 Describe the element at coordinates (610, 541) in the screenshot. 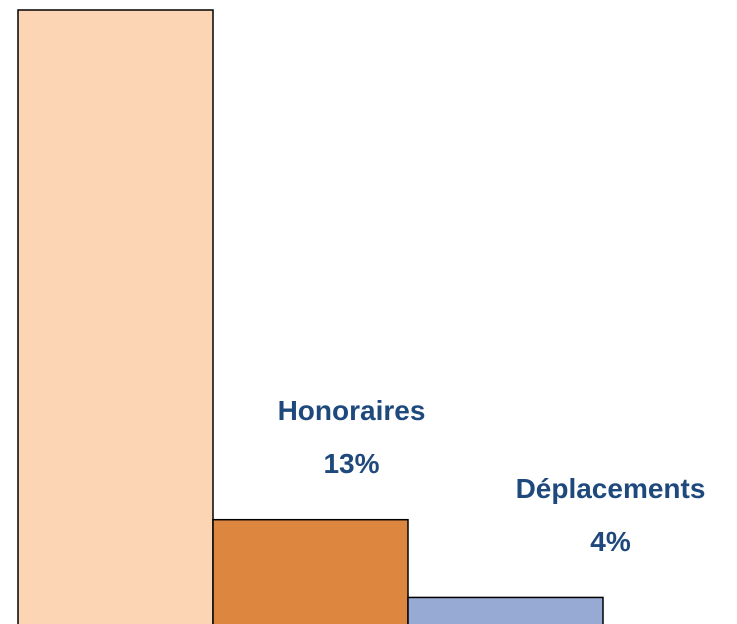

I see `value-label: 4%` at that location.